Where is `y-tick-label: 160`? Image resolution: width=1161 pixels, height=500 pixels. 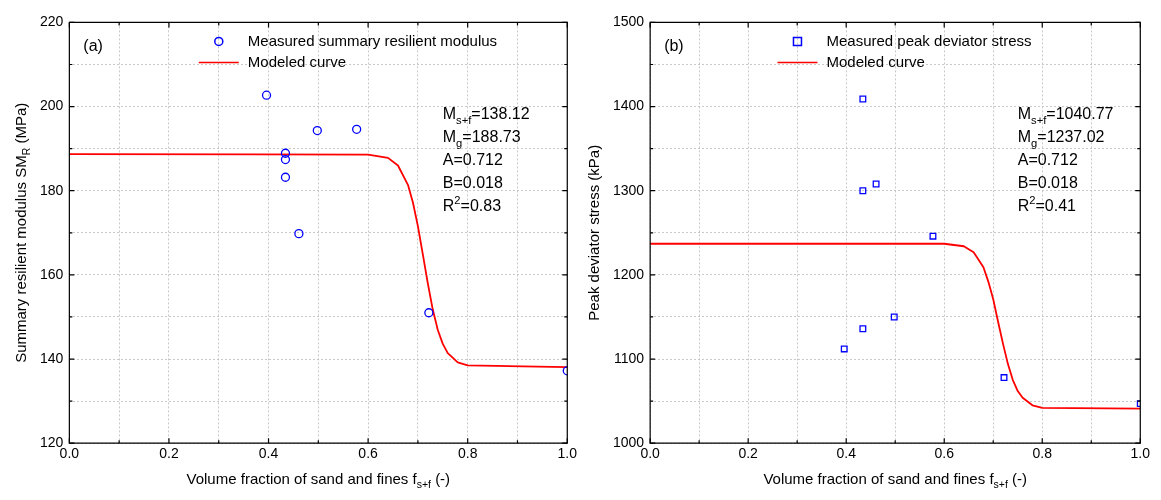
y-tick-label: 160 is located at coordinates (52, 273).